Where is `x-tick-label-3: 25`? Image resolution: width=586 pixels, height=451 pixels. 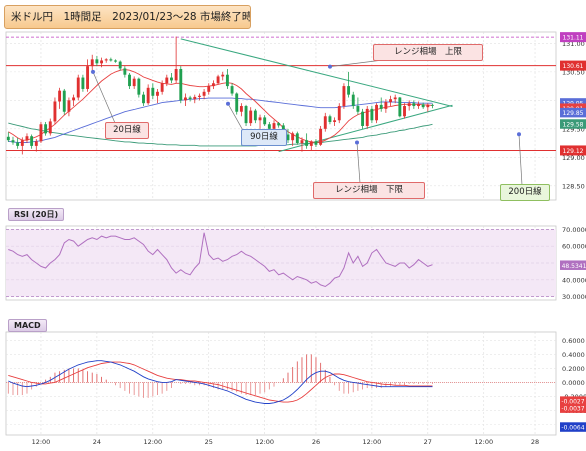
x-tick-label-3: 25 is located at coordinates (209, 442).